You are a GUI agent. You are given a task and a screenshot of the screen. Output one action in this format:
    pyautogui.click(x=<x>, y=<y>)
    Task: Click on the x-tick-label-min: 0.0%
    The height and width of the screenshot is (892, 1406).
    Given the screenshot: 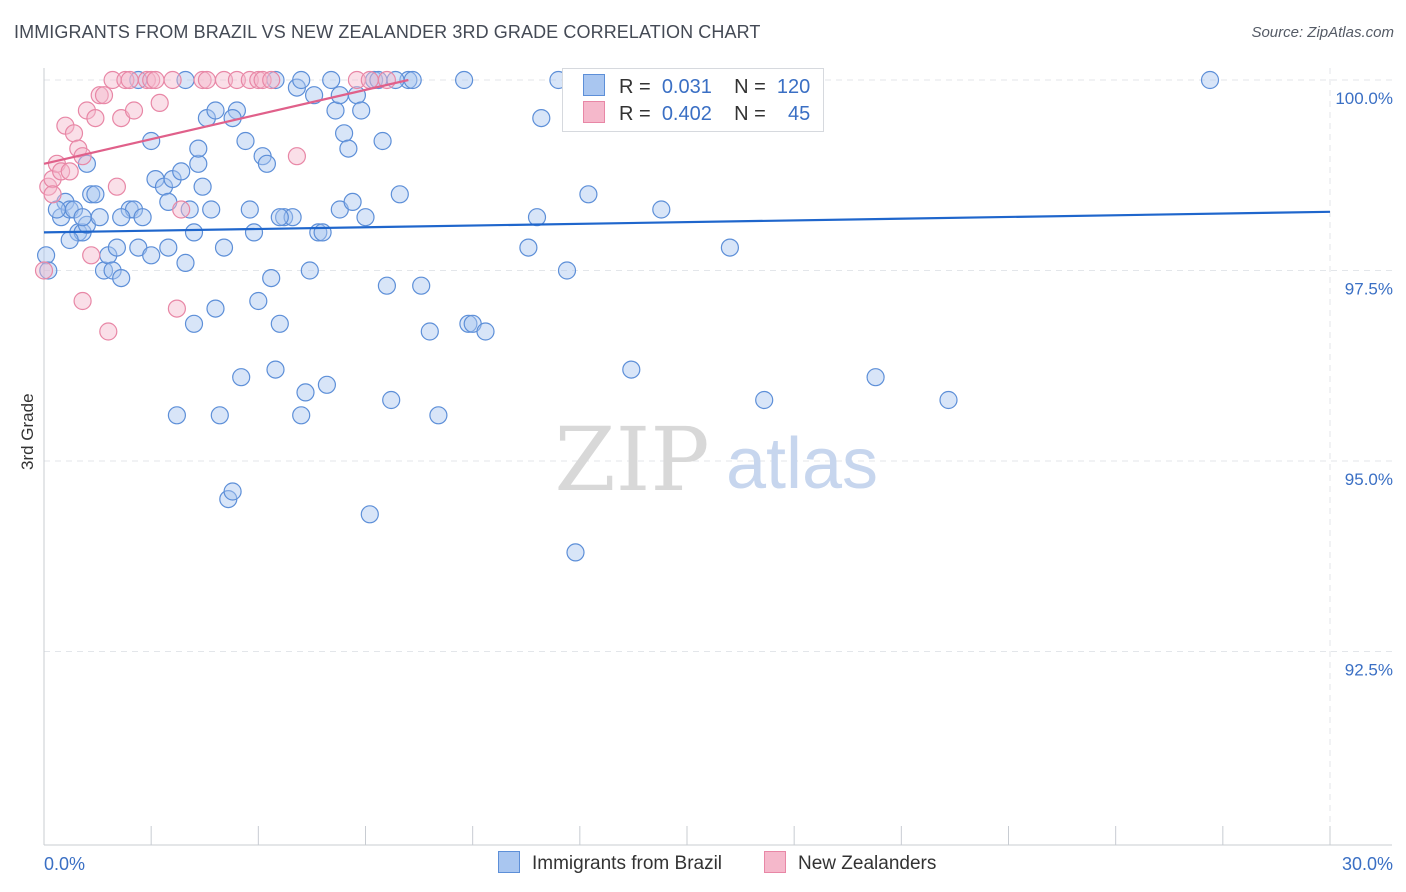 What is the action you would take?
    pyautogui.click(x=64, y=864)
    